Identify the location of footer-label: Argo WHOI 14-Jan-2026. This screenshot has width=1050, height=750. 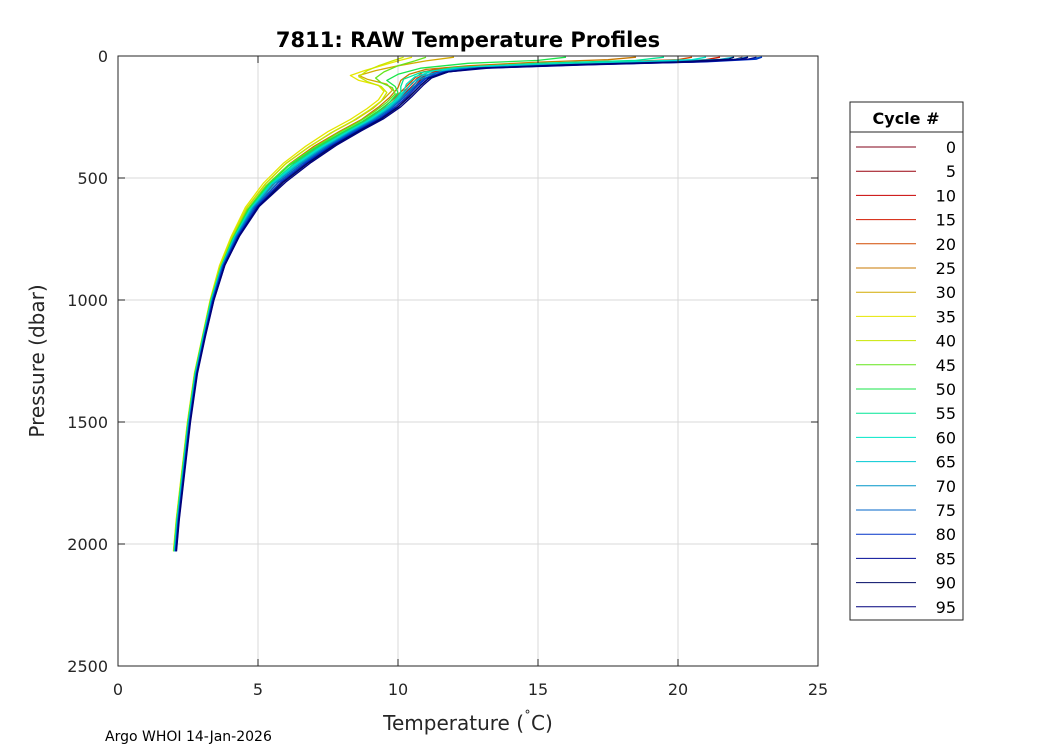
(188, 737).